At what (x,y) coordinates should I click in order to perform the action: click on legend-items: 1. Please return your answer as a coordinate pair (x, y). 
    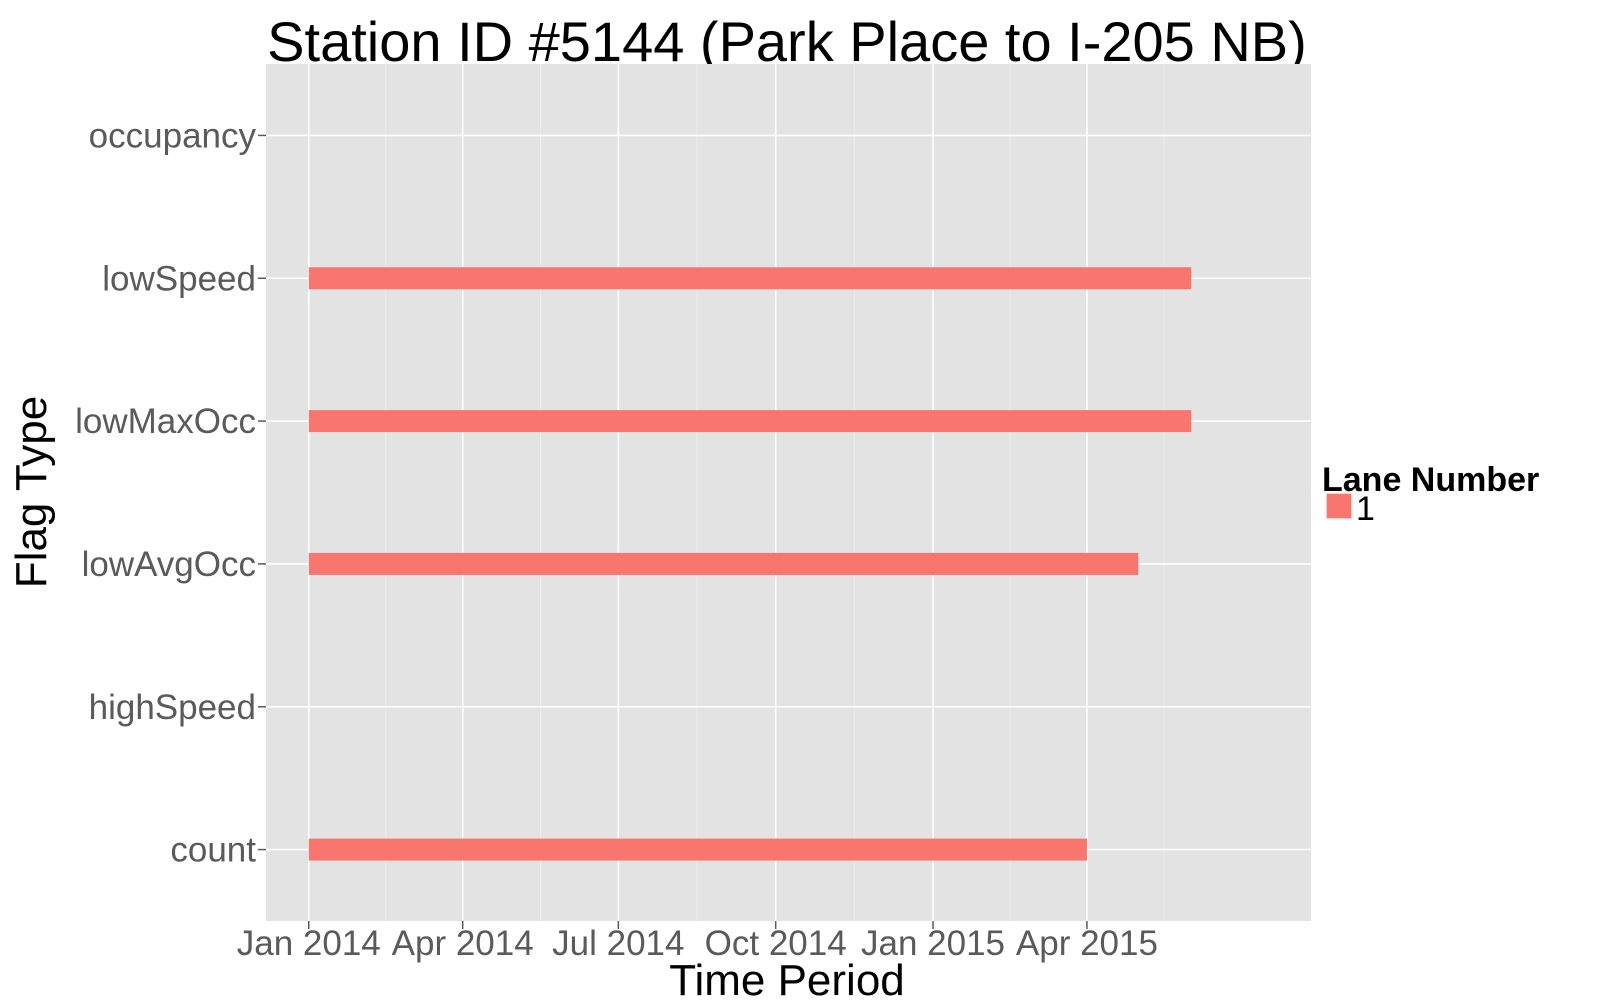
    Looking at the image, I should click on (1350, 509).